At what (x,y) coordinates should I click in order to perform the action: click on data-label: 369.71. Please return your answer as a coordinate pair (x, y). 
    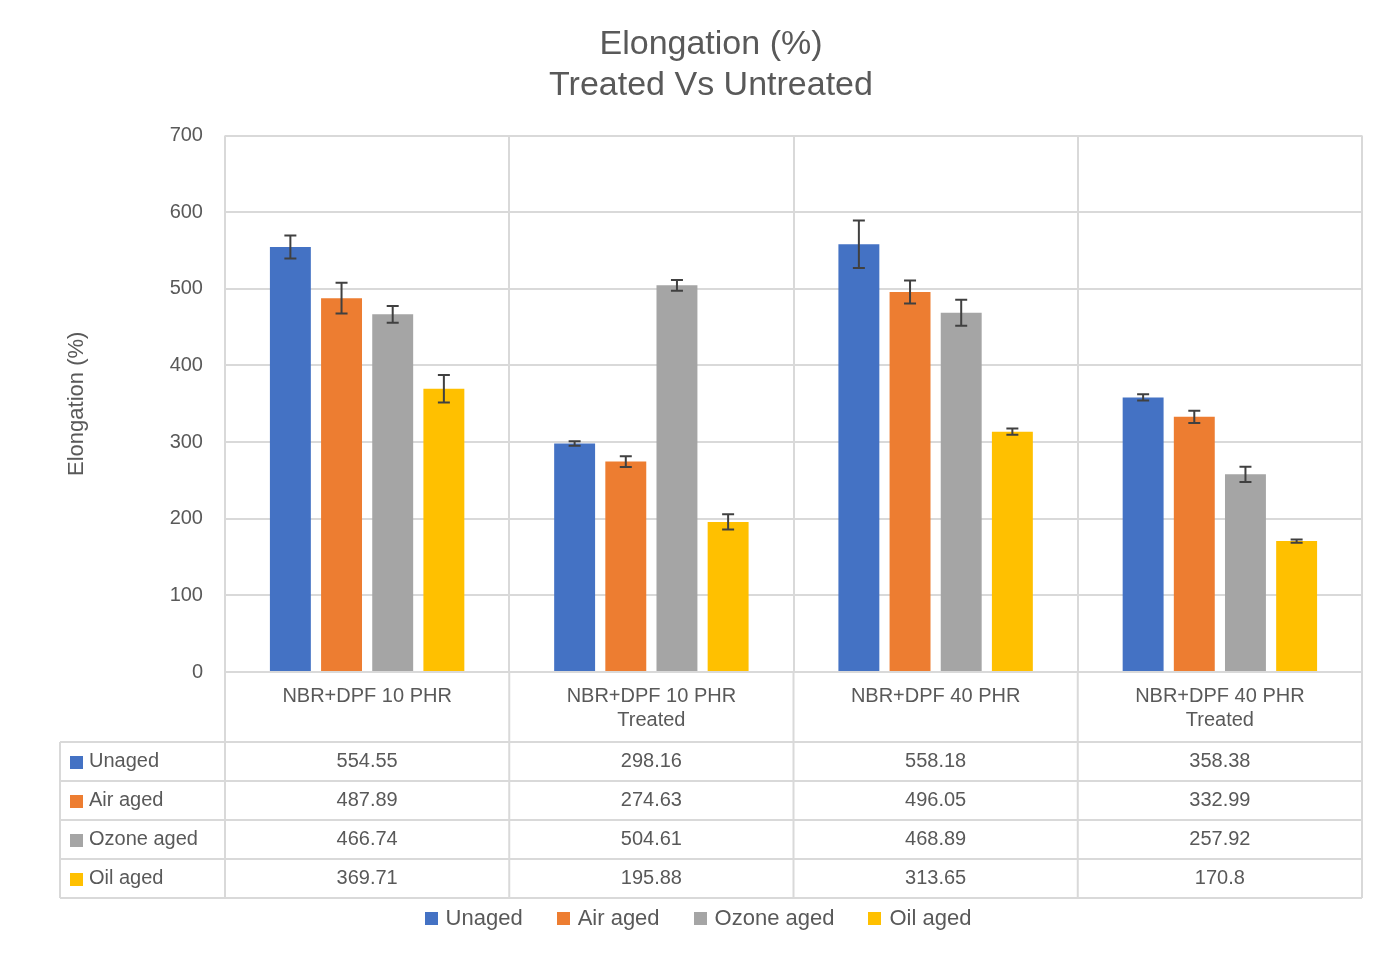
    Looking at the image, I should click on (367, 877).